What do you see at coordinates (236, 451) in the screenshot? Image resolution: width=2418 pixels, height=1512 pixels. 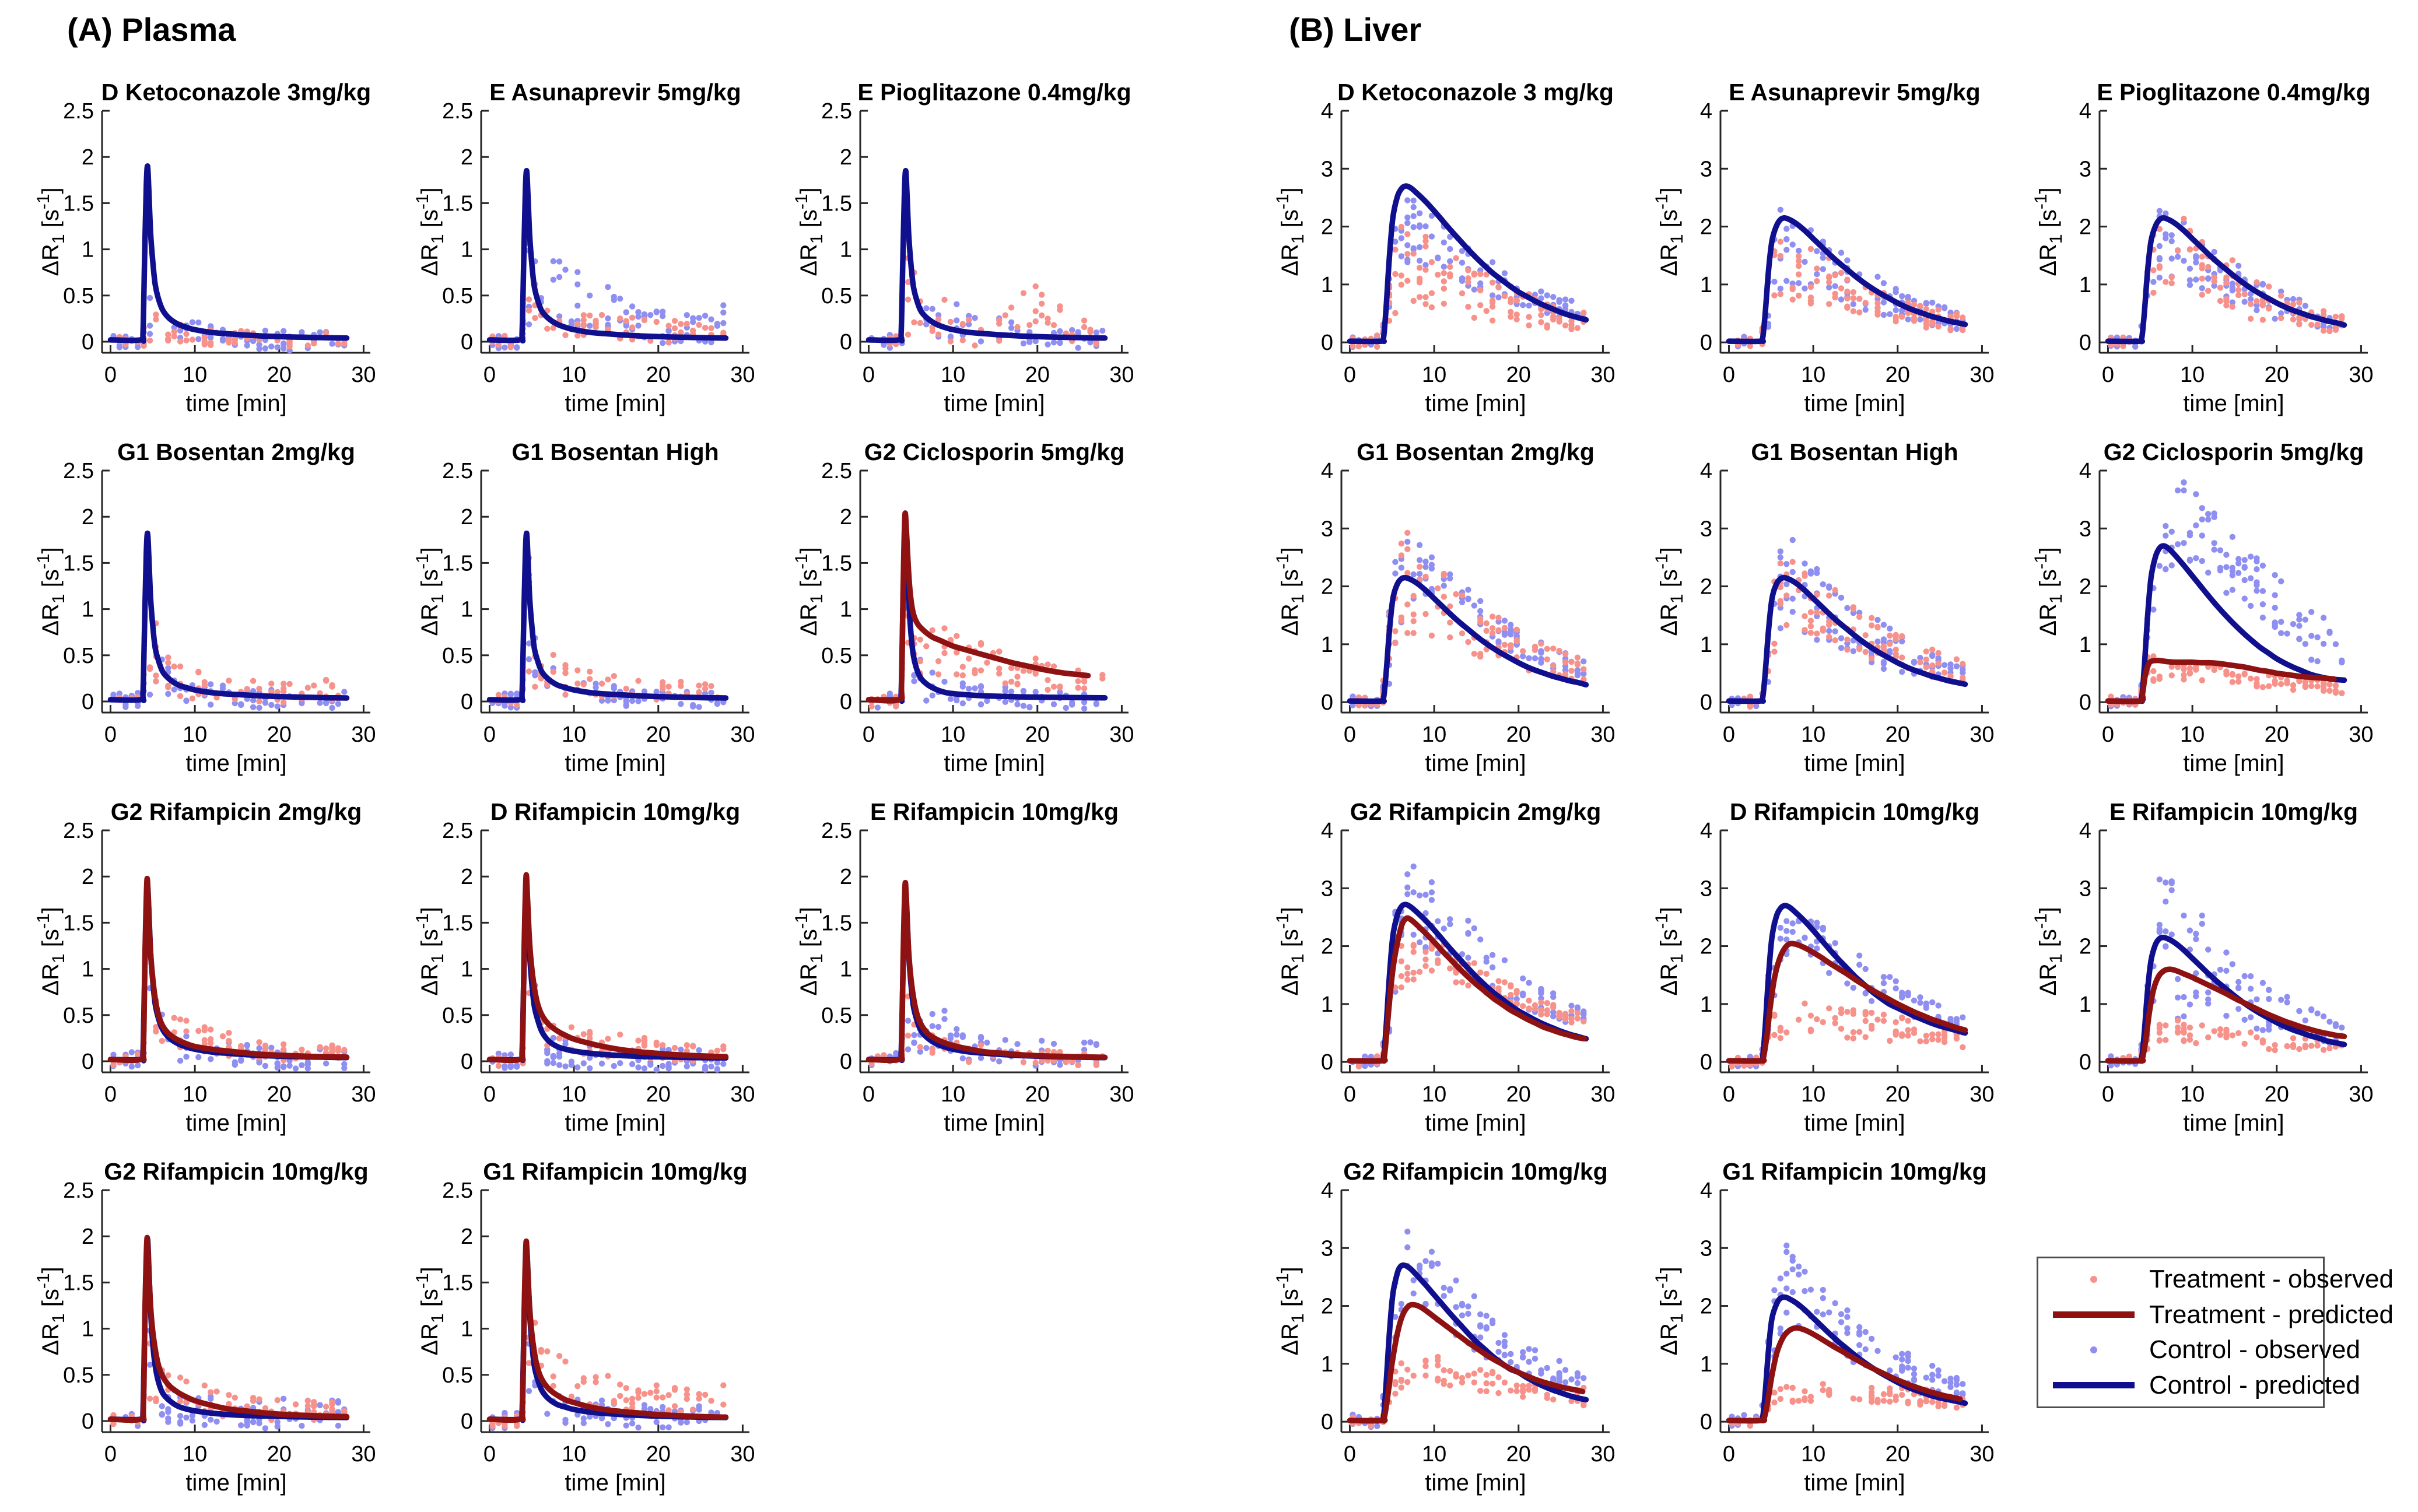 I see `subplot-title: G1 Bosentan 2mg/kg` at bounding box center [236, 451].